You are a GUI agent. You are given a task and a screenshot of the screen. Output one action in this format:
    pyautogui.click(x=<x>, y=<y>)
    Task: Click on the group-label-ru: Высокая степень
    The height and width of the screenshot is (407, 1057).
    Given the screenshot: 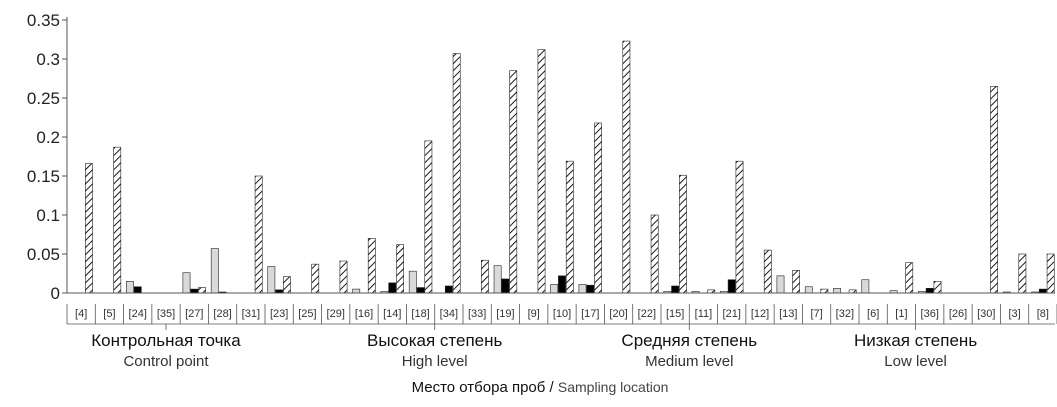 What is the action you would take?
    pyautogui.click(x=434, y=340)
    